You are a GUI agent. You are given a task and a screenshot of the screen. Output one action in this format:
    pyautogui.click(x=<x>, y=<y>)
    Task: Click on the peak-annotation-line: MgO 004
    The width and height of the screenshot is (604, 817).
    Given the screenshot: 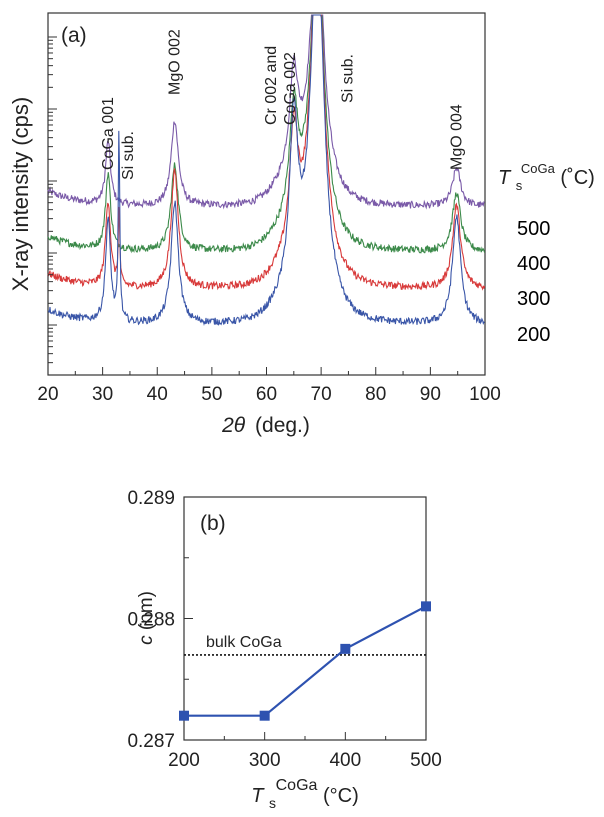 What is the action you would take?
    pyautogui.click(x=457, y=137)
    